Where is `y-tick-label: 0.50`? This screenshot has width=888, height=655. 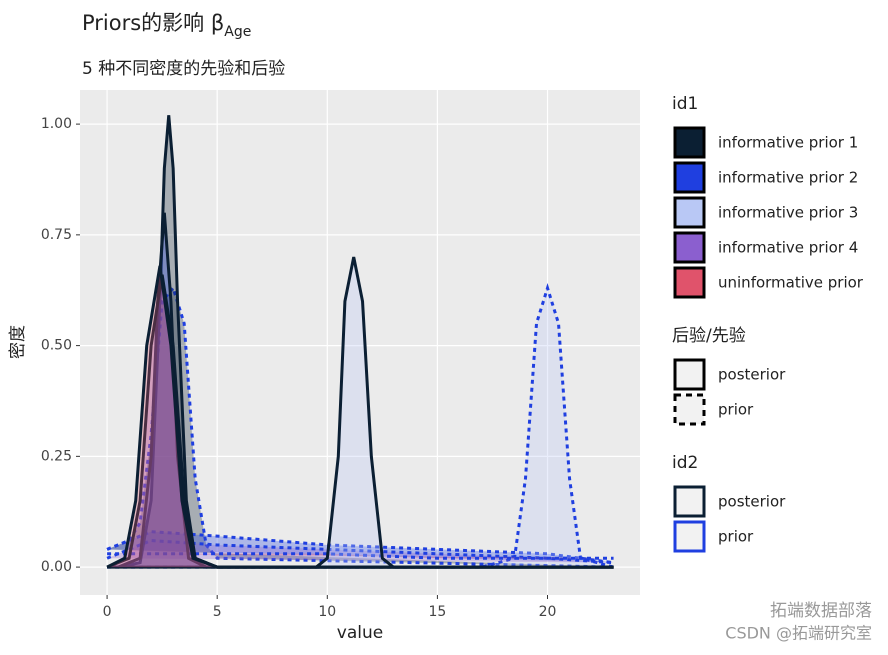 y-tick-label: 0.50 is located at coordinates (56, 346).